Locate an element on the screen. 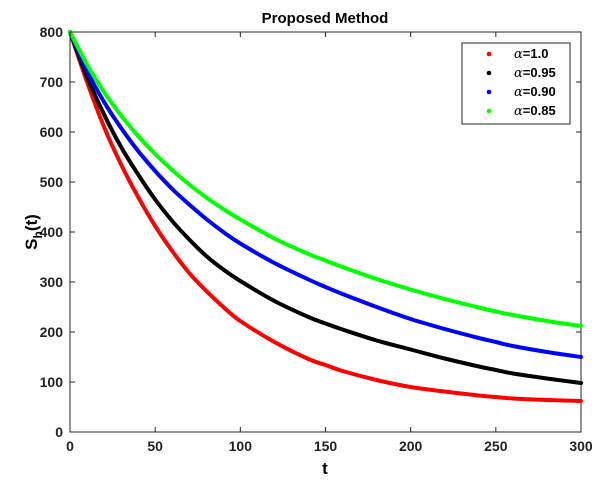 This screenshot has width=610, height=487. x-tick-label: 100 is located at coordinates (241, 446).